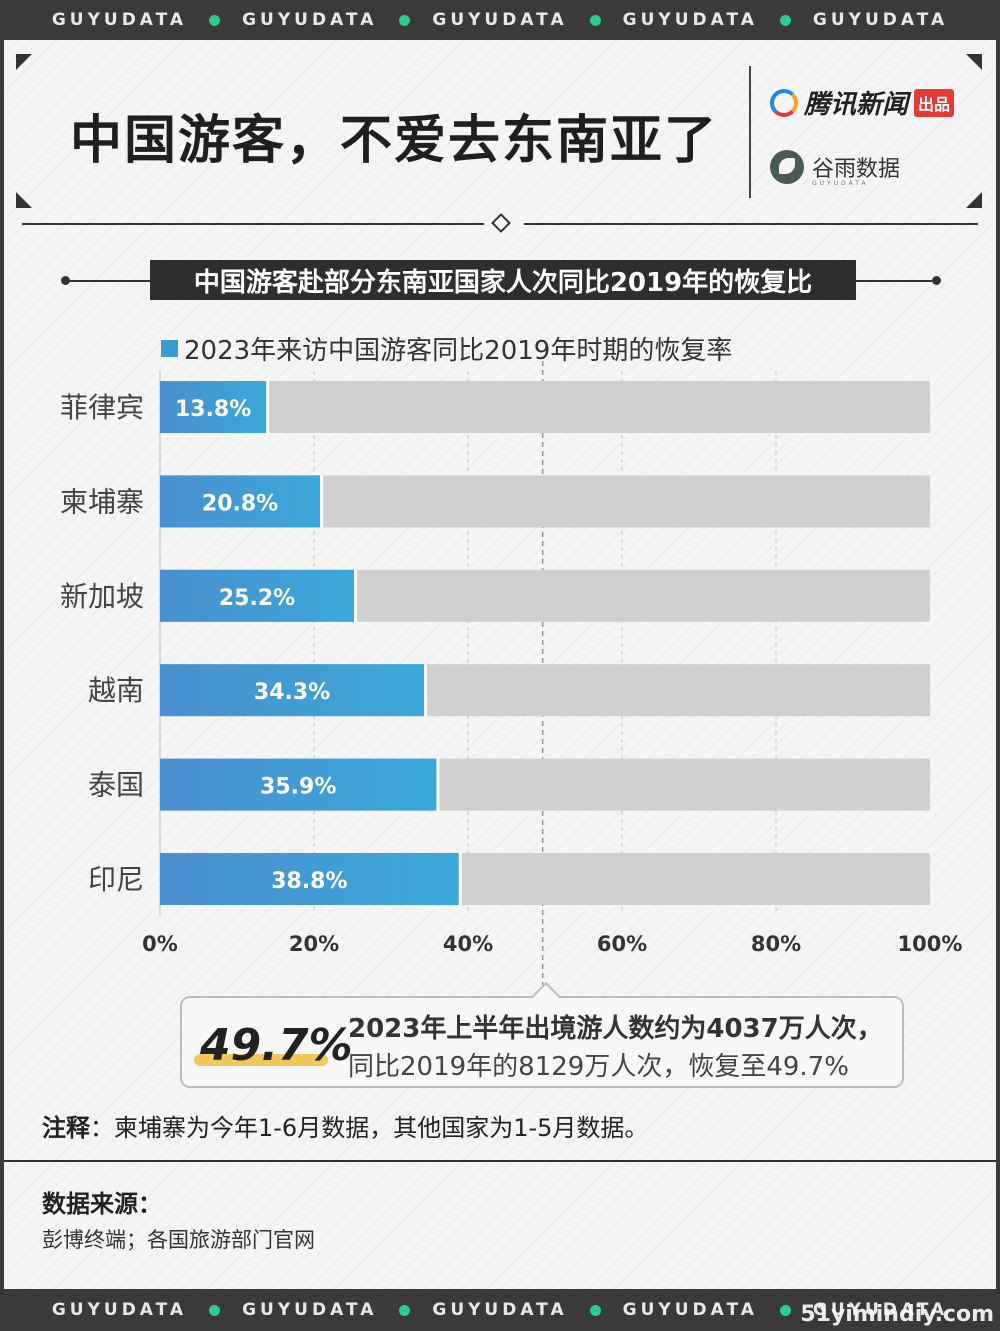 This screenshot has width=1000, height=1331. Describe the element at coordinates (503, 280) in the screenshot. I see `chart-title: 中国游客赴部分东南亚国家人次同比2019年的恢复比` at that location.